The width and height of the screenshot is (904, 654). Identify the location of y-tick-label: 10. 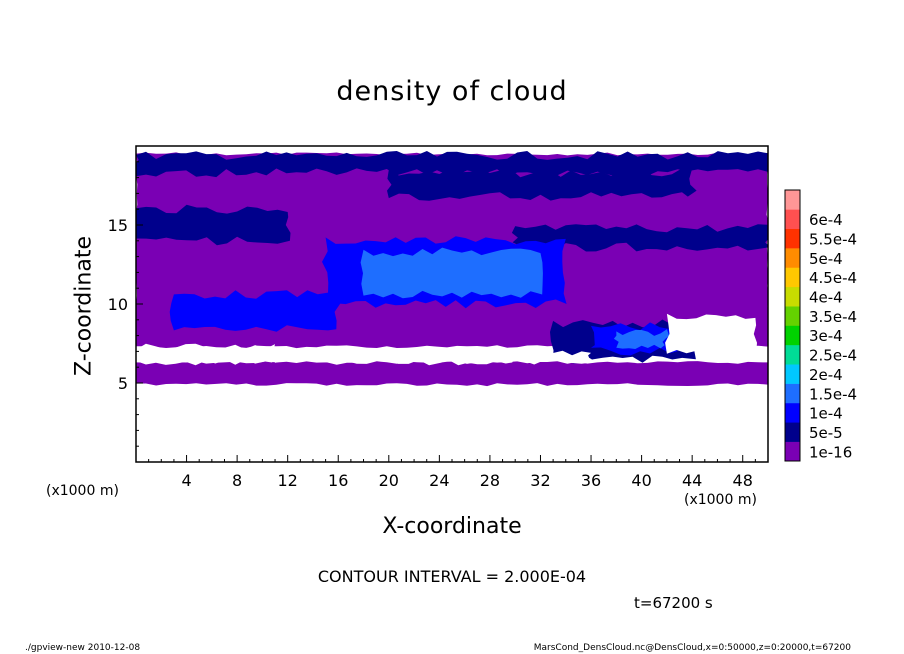
(118, 304).